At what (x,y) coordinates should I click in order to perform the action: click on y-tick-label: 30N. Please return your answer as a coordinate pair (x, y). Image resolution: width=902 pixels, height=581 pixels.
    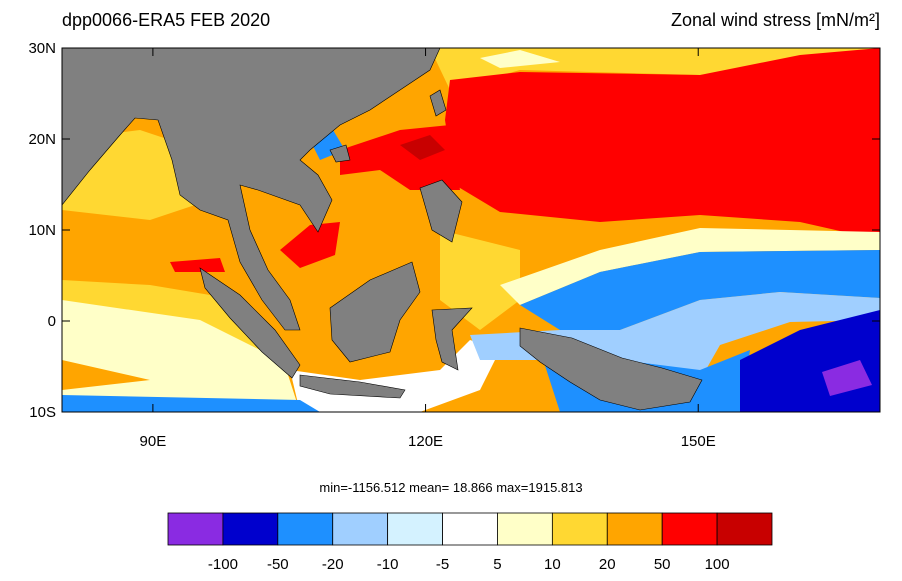
    Looking at the image, I should click on (42, 48).